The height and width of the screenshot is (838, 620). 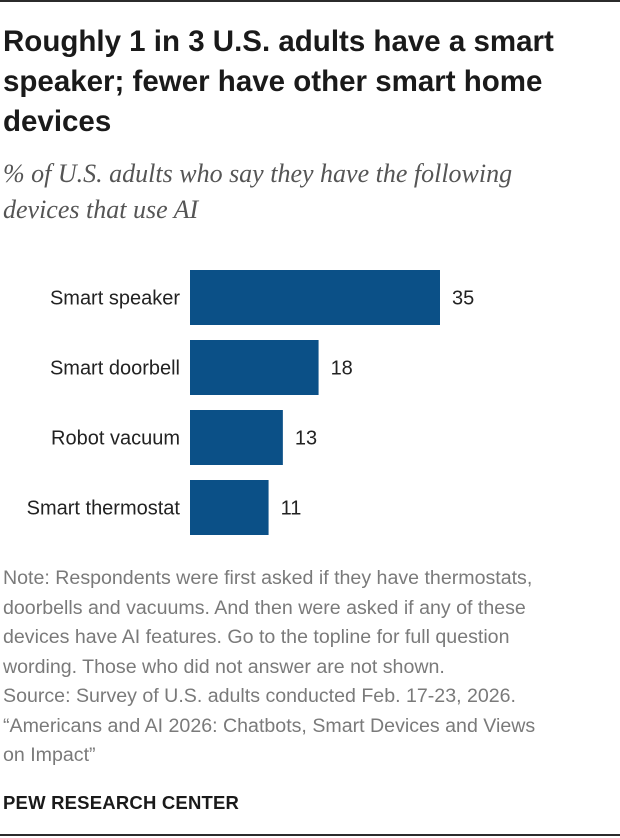 What do you see at coordinates (306, 439) in the screenshot?
I see `value-label: 13` at bounding box center [306, 439].